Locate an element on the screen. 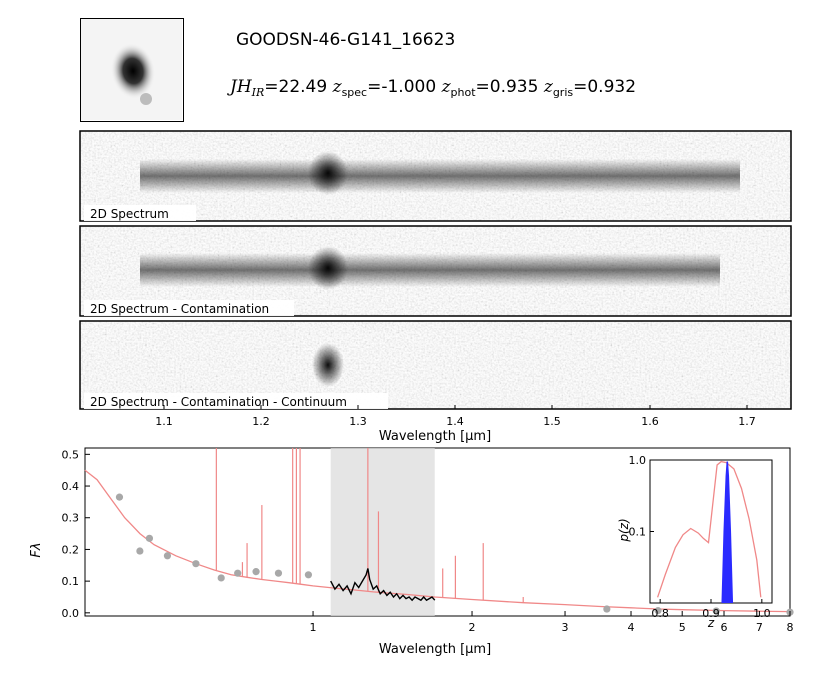 This screenshot has width=831, height=690. spectrum-2d-panel: 2D Spectrum is located at coordinates (435, 176).